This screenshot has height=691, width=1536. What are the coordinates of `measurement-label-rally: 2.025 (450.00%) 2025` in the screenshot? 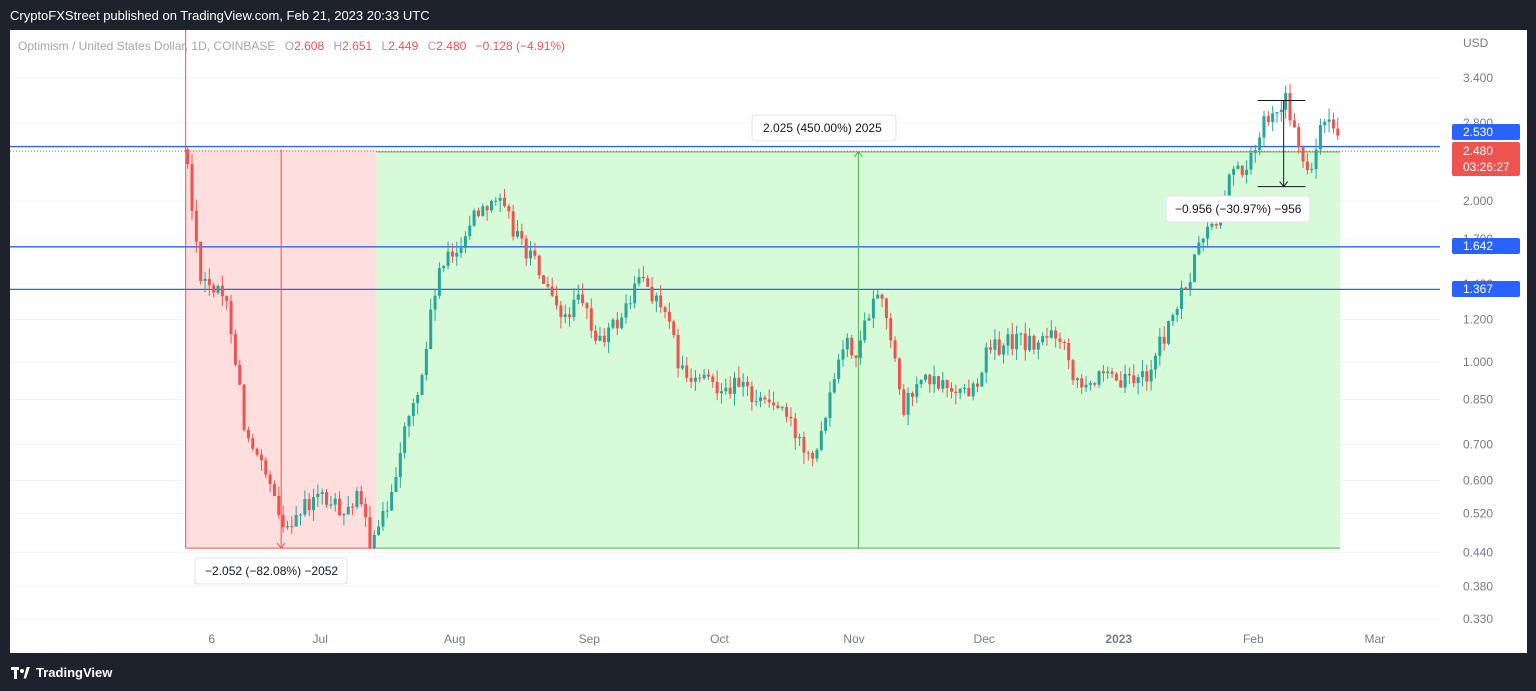 It's located at (824, 128).